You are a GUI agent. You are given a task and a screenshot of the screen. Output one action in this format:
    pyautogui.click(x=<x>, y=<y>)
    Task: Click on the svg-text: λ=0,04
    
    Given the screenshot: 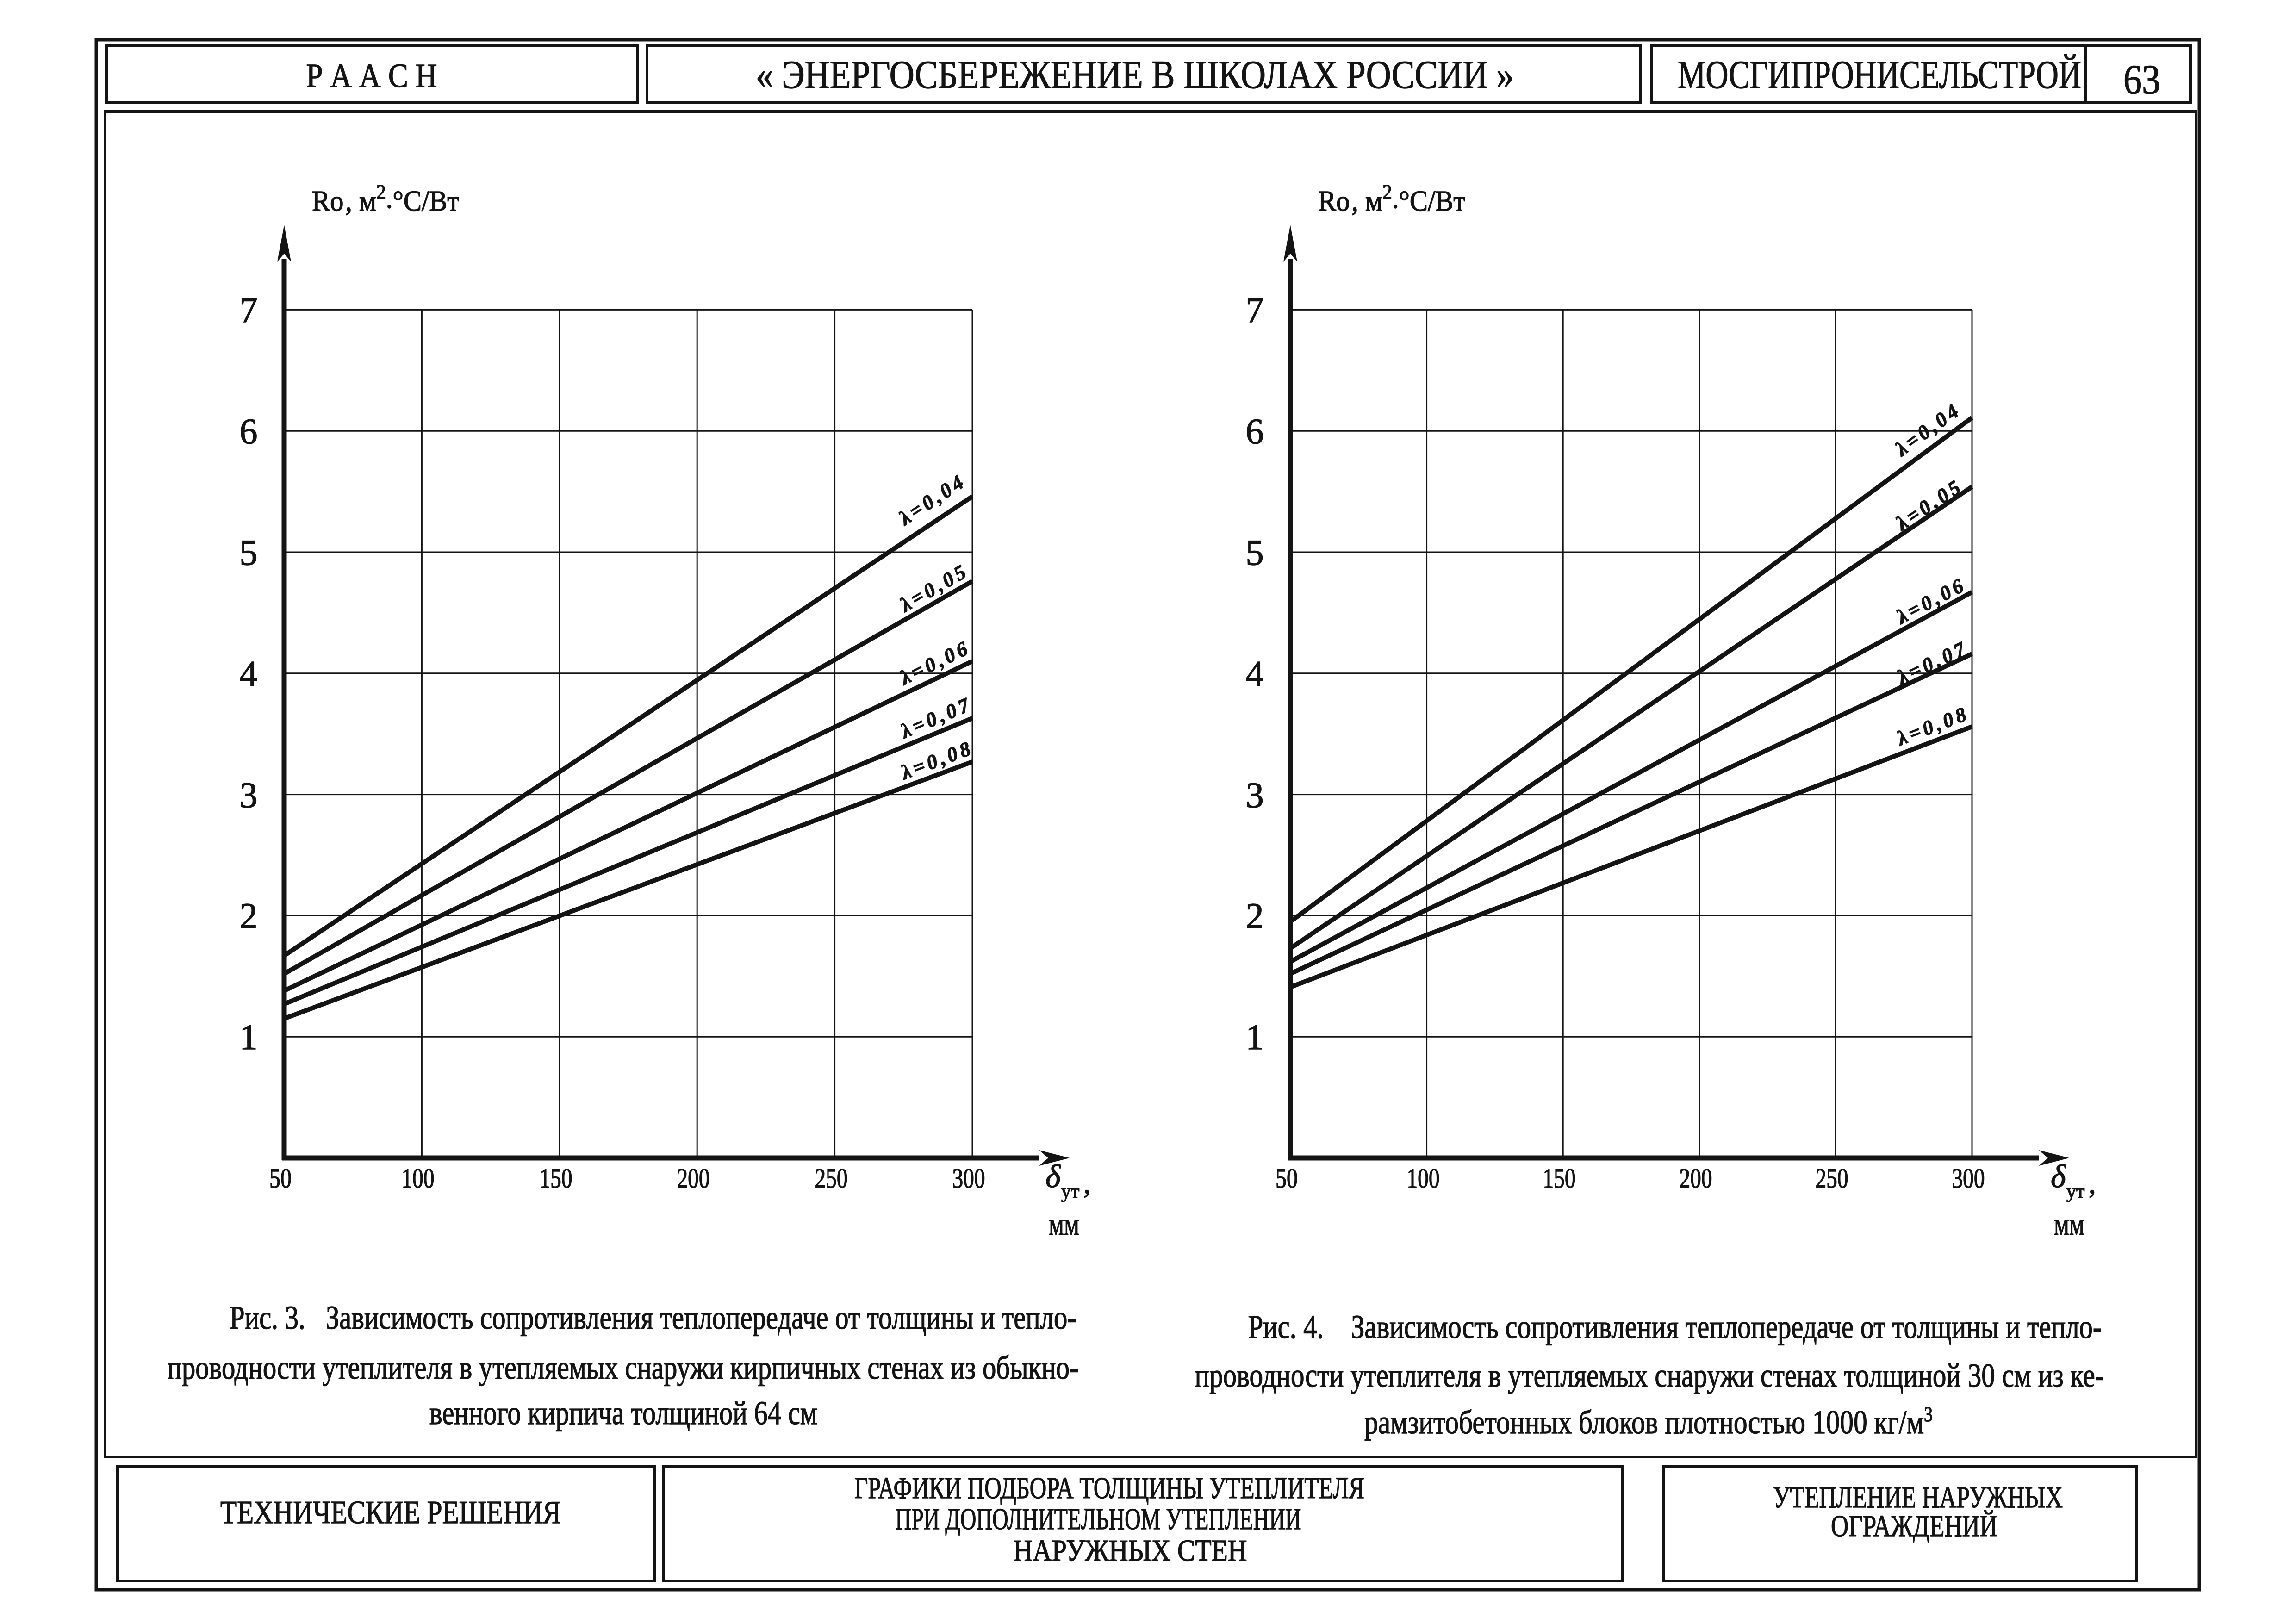 What is the action you would take?
    pyautogui.click(x=931, y=500)
    